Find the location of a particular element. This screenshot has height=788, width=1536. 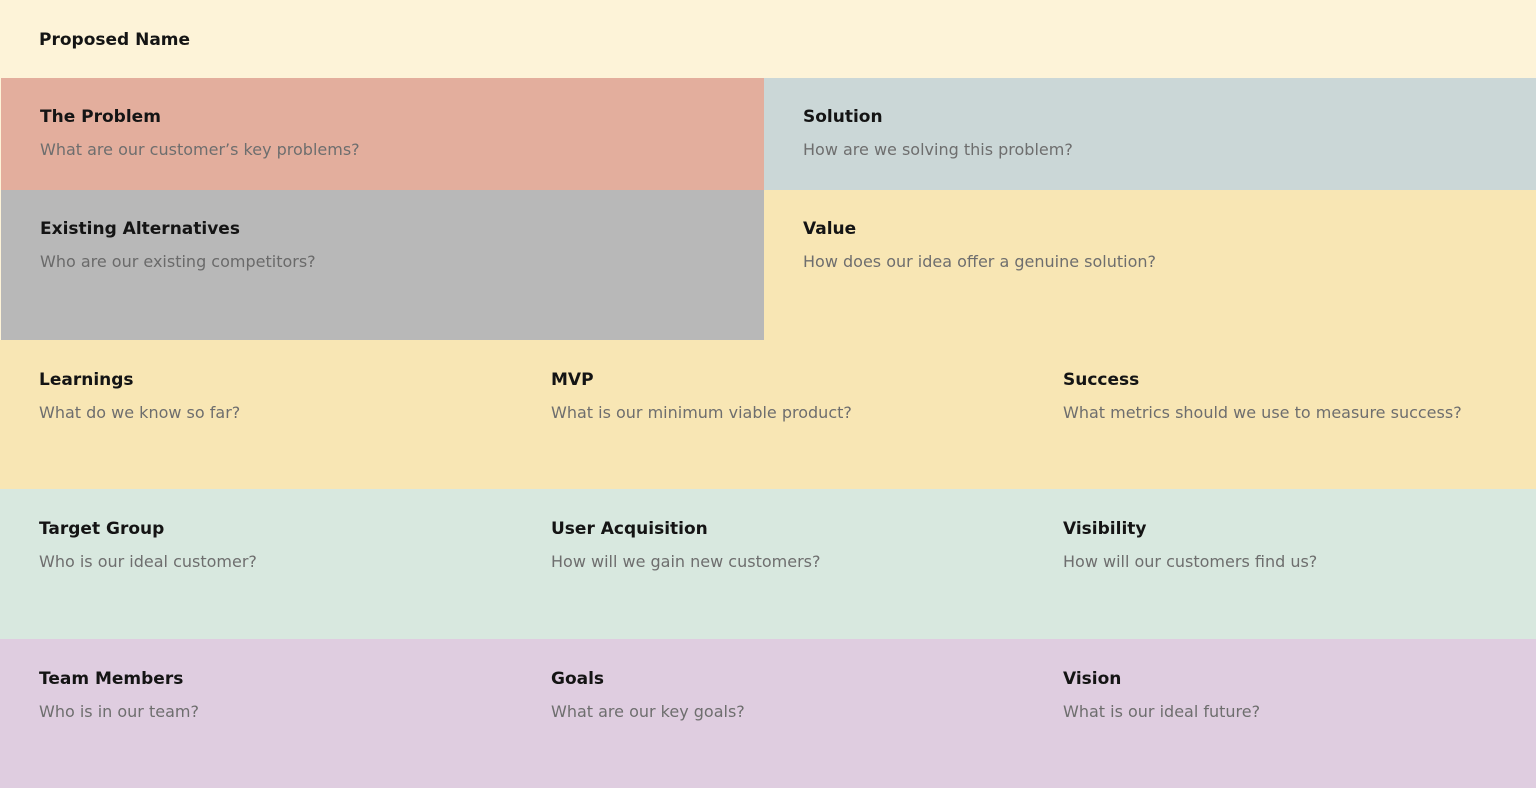

target-group-title: Target Group is located at coordinates (102, 529).